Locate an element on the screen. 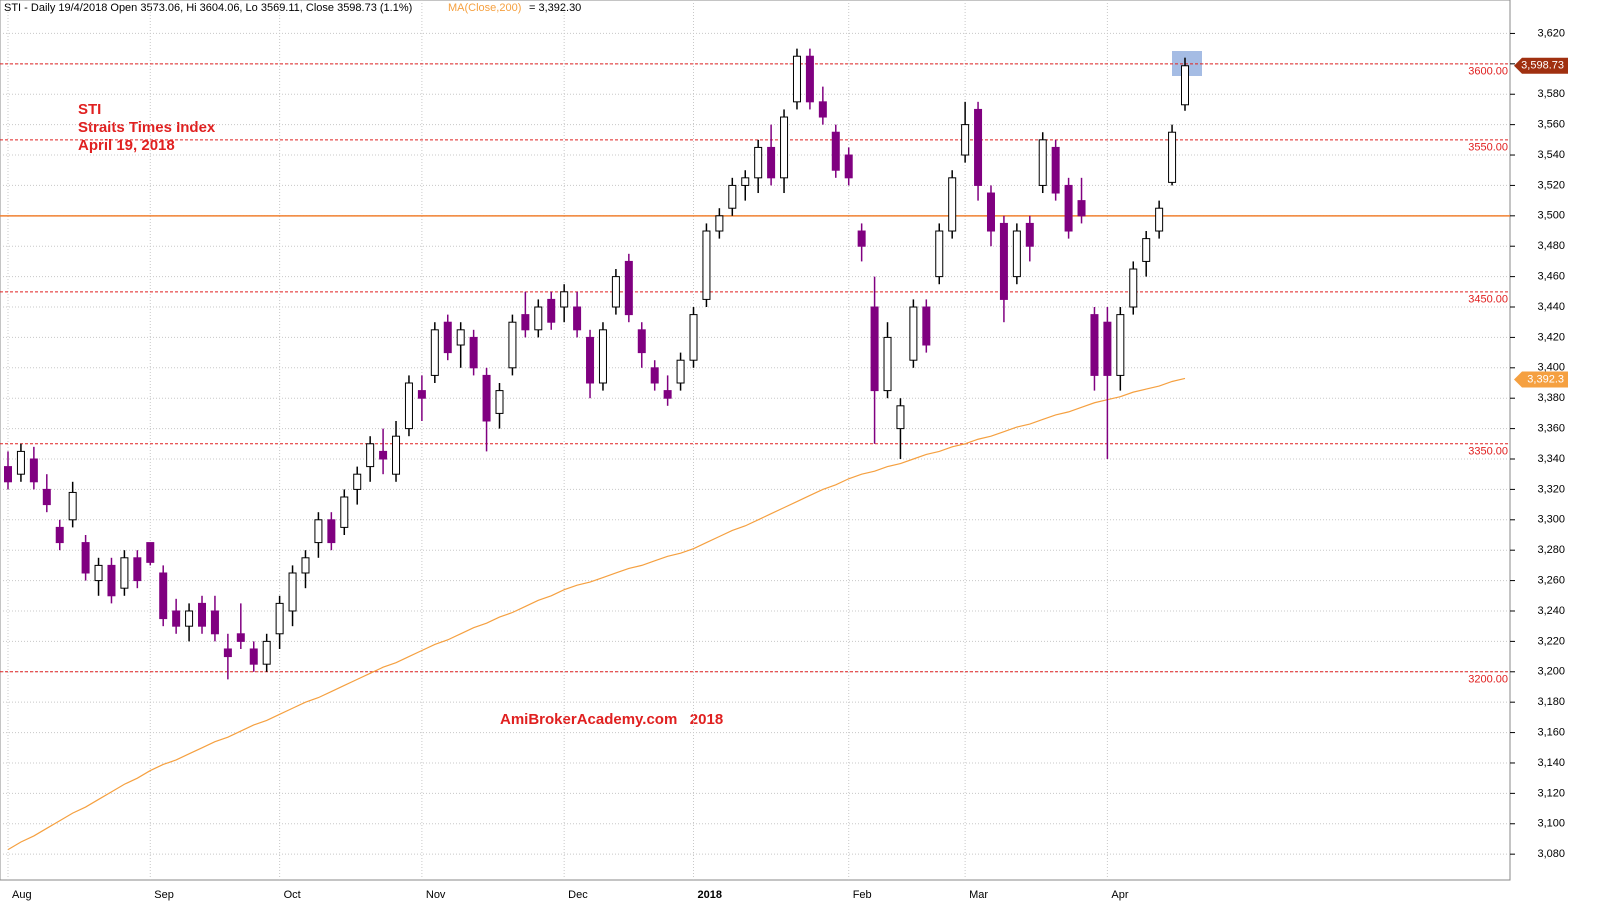 The width and height of the screenshot is (1613, 908). price-tag-label: 3,598.73 is located at coordinates (1542, 66).